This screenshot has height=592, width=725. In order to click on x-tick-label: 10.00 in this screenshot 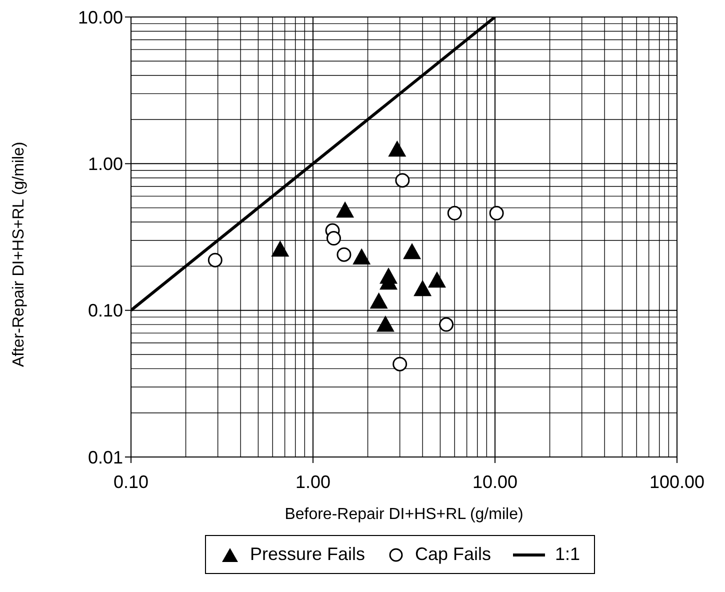, I will do `click(495, 482)`.